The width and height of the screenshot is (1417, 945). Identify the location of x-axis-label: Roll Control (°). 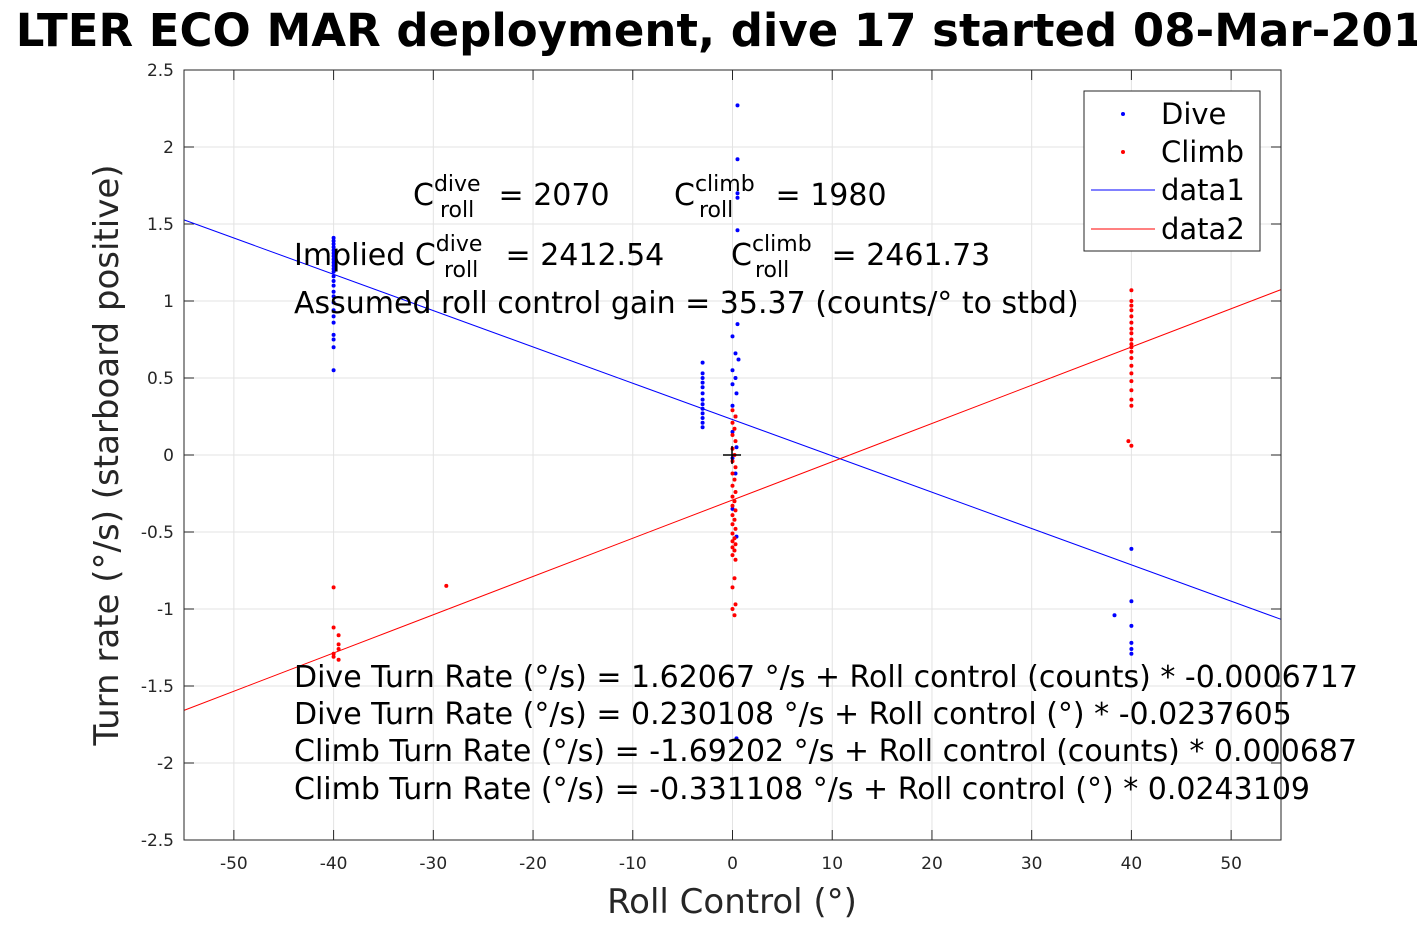
(732, 902).